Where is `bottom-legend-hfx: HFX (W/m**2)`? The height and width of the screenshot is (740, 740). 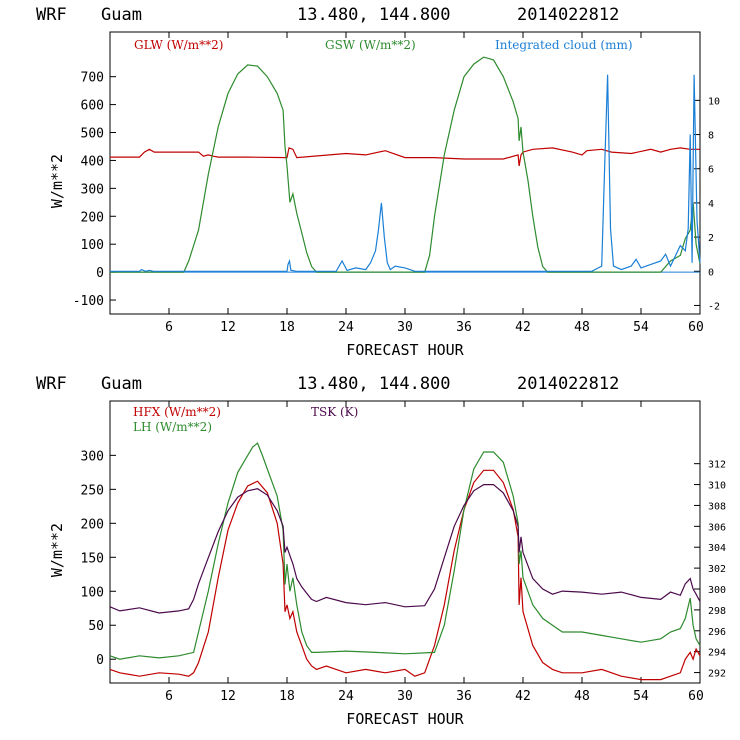
bottom-legend-hfx: HFX (W/m**2) is located at coordinates (177, 412).